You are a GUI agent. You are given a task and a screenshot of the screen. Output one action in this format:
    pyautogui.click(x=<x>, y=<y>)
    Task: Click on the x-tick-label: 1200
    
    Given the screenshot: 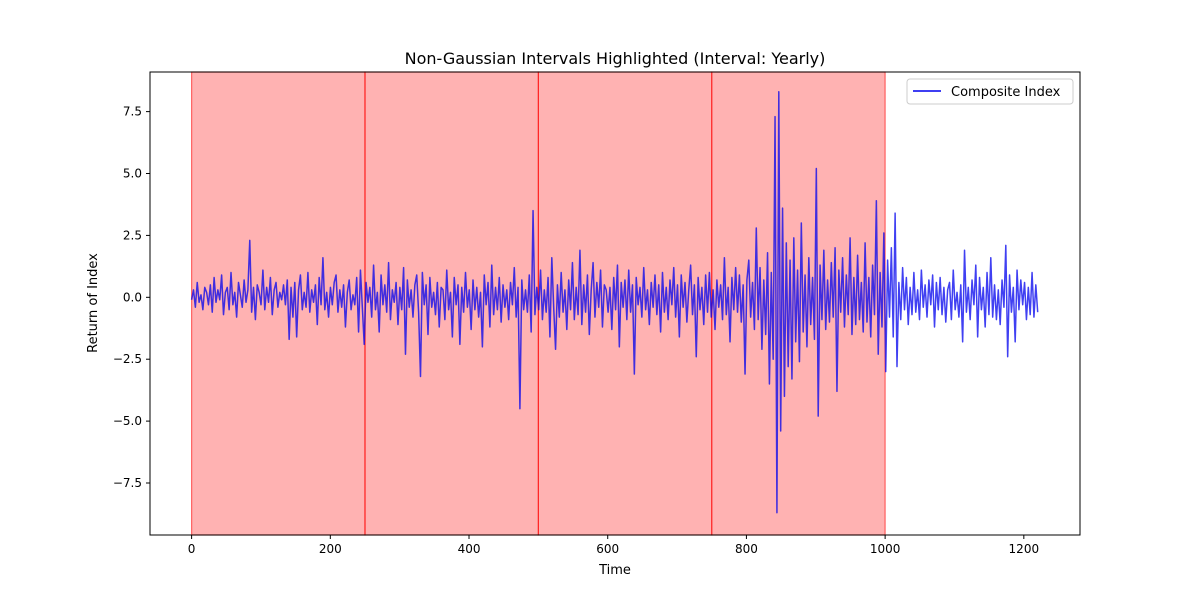 What is the action you would take?
    pyautogui.click(x=1024, y=549)
    